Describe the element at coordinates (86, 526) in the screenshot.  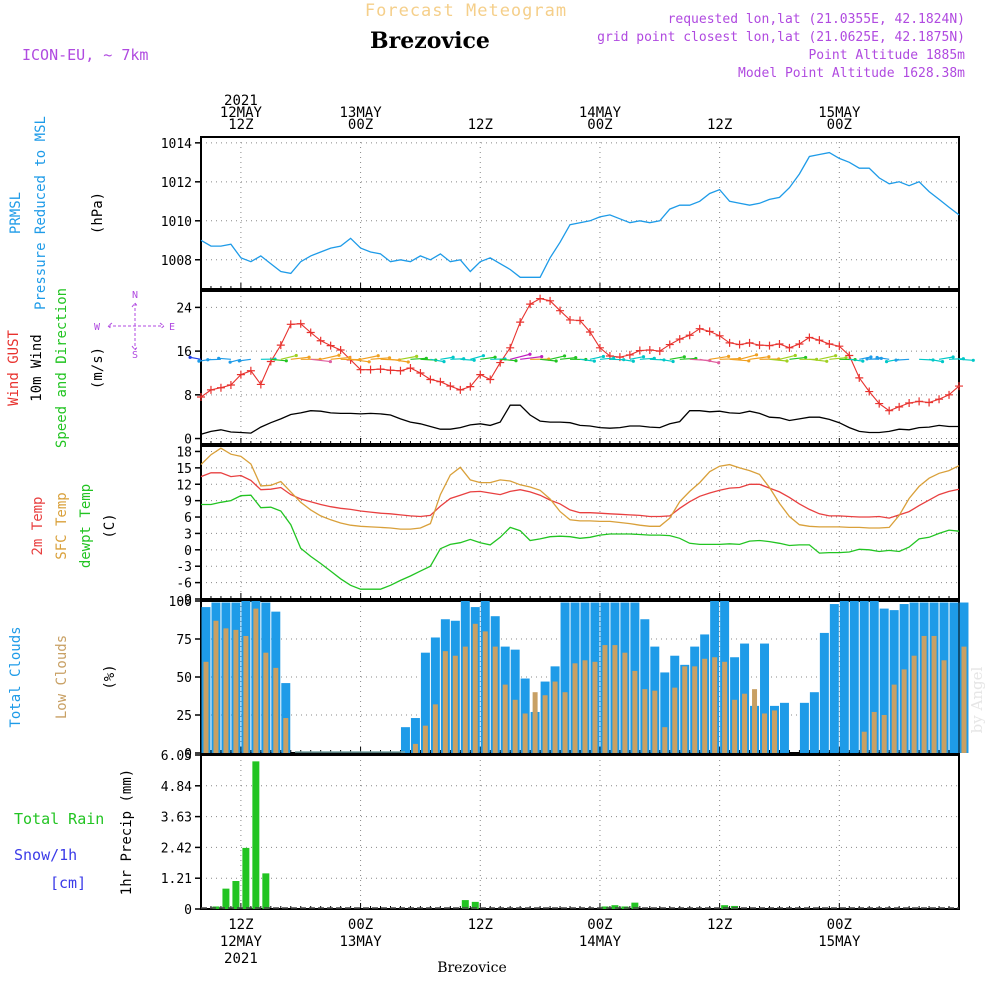
I see `temp-label: dewpt Temp` at that location.